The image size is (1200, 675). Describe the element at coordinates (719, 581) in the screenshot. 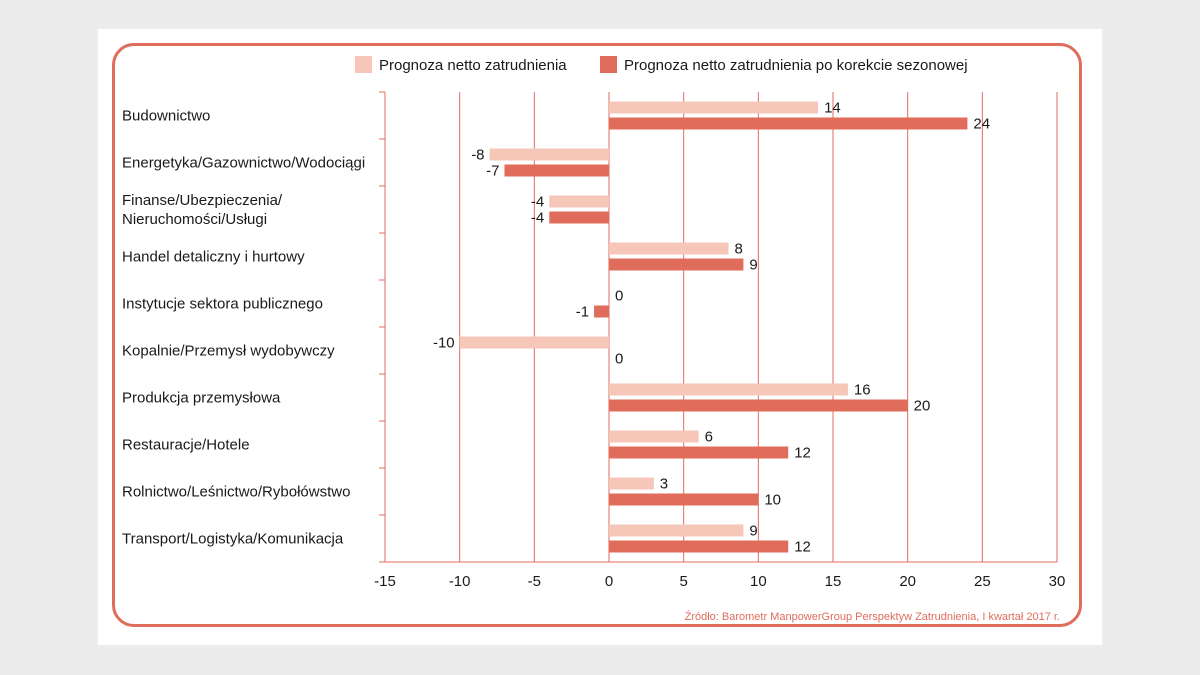

I see `x-axis-ticks: -15 -10 -5 0 5 10 15 20 25 30` at that location.